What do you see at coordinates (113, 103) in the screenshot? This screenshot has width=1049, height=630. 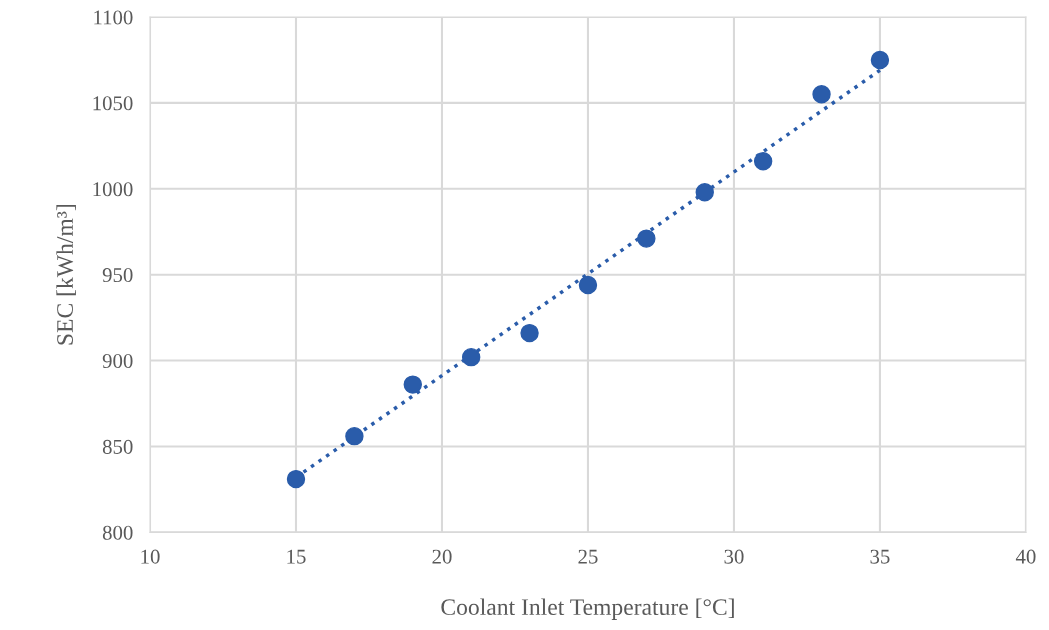 I see `y-tick-label: 1050` at bounding box center [113, 103].